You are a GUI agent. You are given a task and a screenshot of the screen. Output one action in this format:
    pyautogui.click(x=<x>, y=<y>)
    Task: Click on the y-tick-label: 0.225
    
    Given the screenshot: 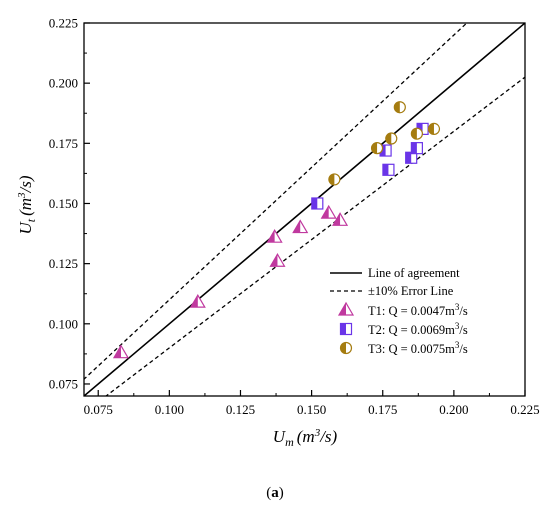 What is the action you would take?
    pyautogui.click(x=63, y=23)
    